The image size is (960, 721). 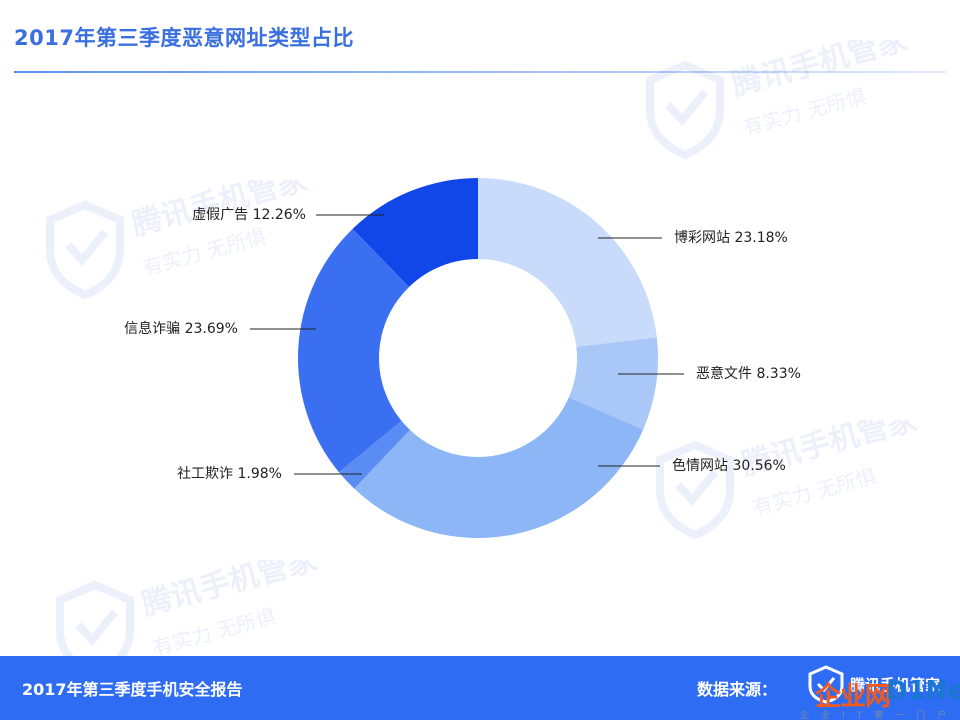 I want to click on source-label: 数据来源：, so click(x=737, y=689).